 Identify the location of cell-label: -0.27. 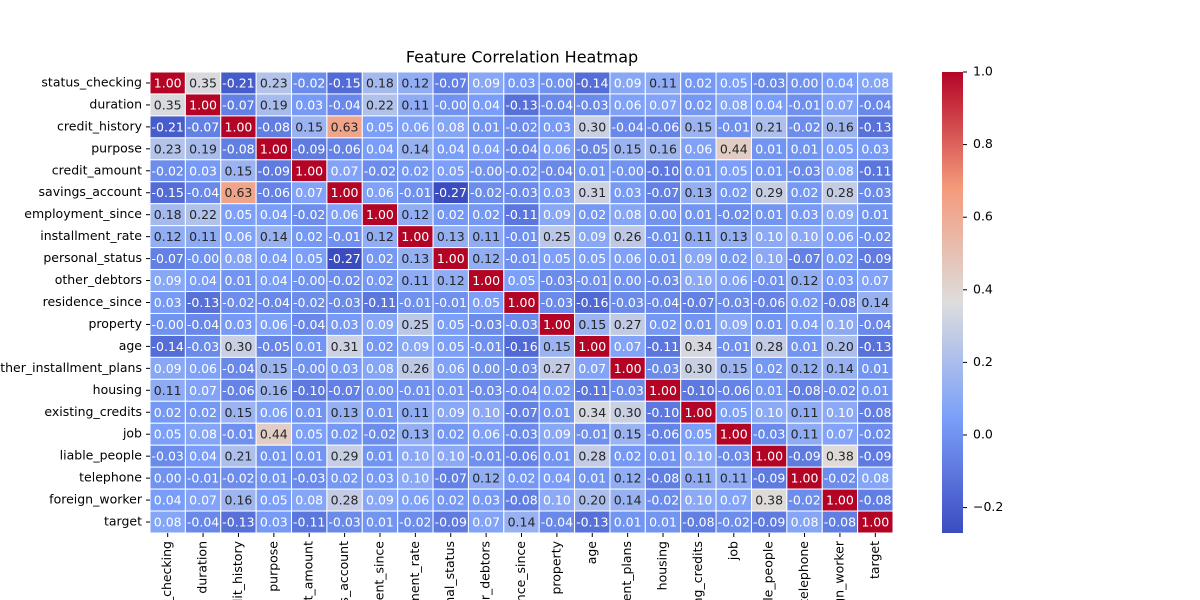
(451, 192).